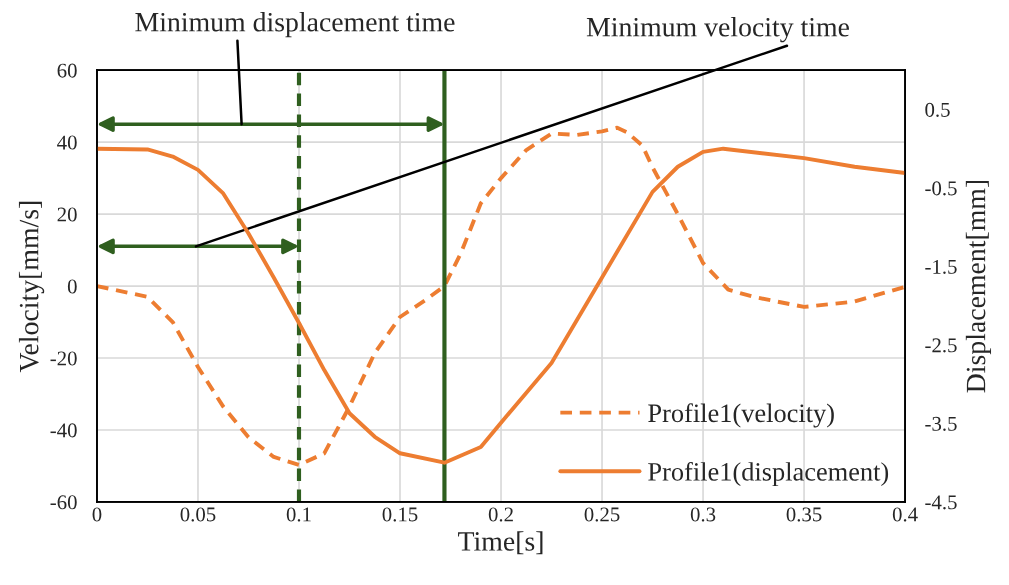 Image resolution: width=1009 pixels, height=585 pixels. Describe the element at coordinates (67, 142) in the screenshot. I see `y-tick-label: 40` at that location.